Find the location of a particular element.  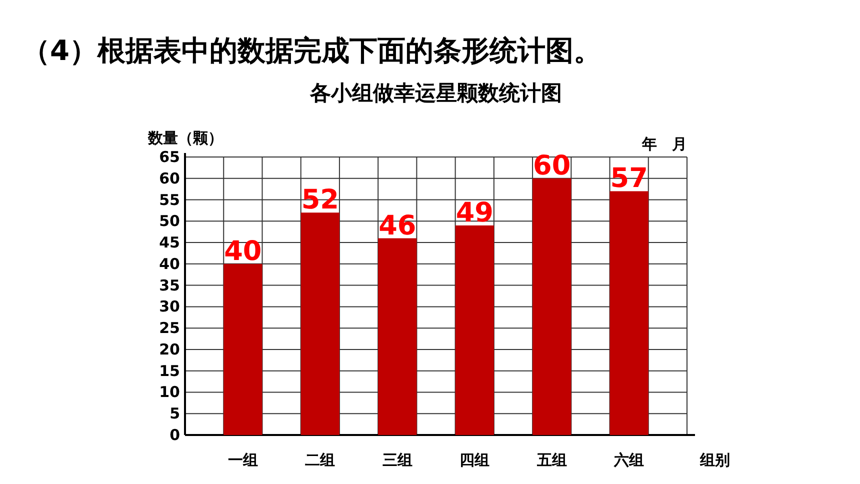

y-tick-label: 60 is located at coordinates (169, 178).